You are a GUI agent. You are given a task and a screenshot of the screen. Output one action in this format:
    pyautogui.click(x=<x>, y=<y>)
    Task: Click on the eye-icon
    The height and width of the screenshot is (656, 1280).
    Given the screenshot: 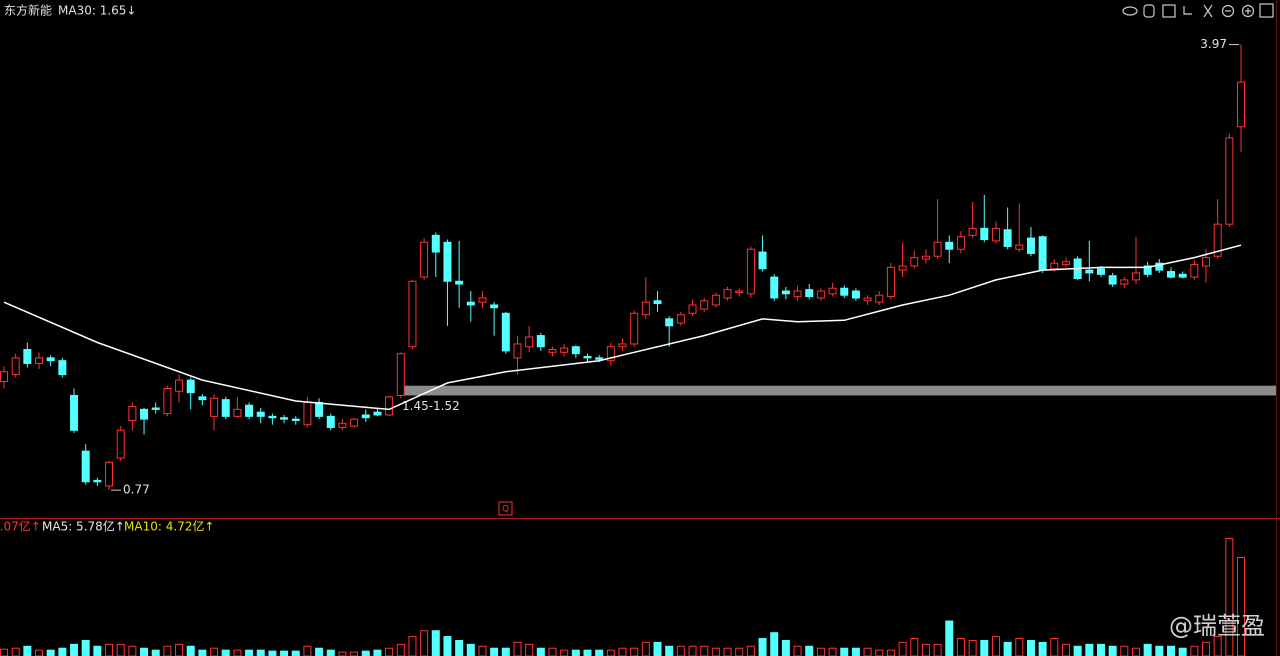 What is the action you would take?
    pyautogui.click(x=1130, y=11)
    